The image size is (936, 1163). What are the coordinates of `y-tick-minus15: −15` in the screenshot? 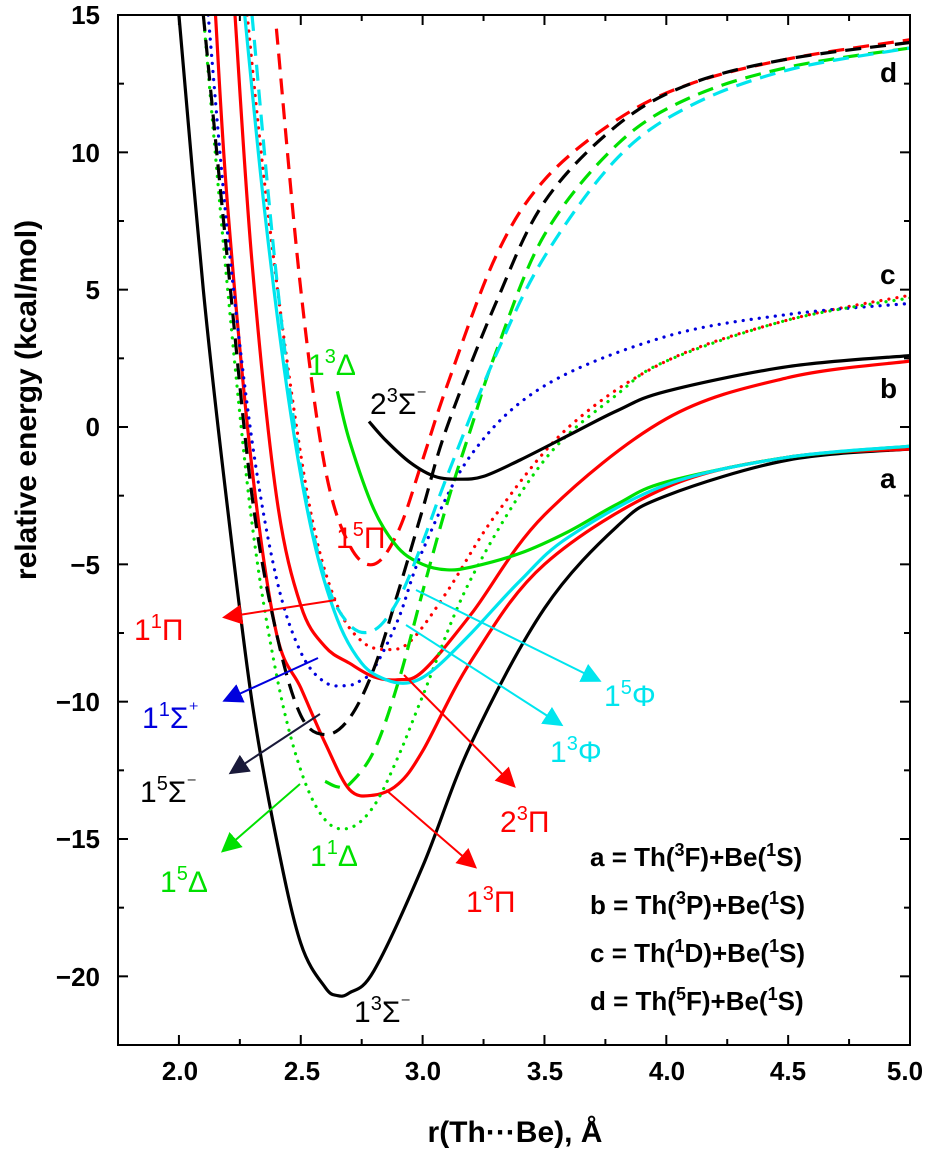 It's located at (78, 839).